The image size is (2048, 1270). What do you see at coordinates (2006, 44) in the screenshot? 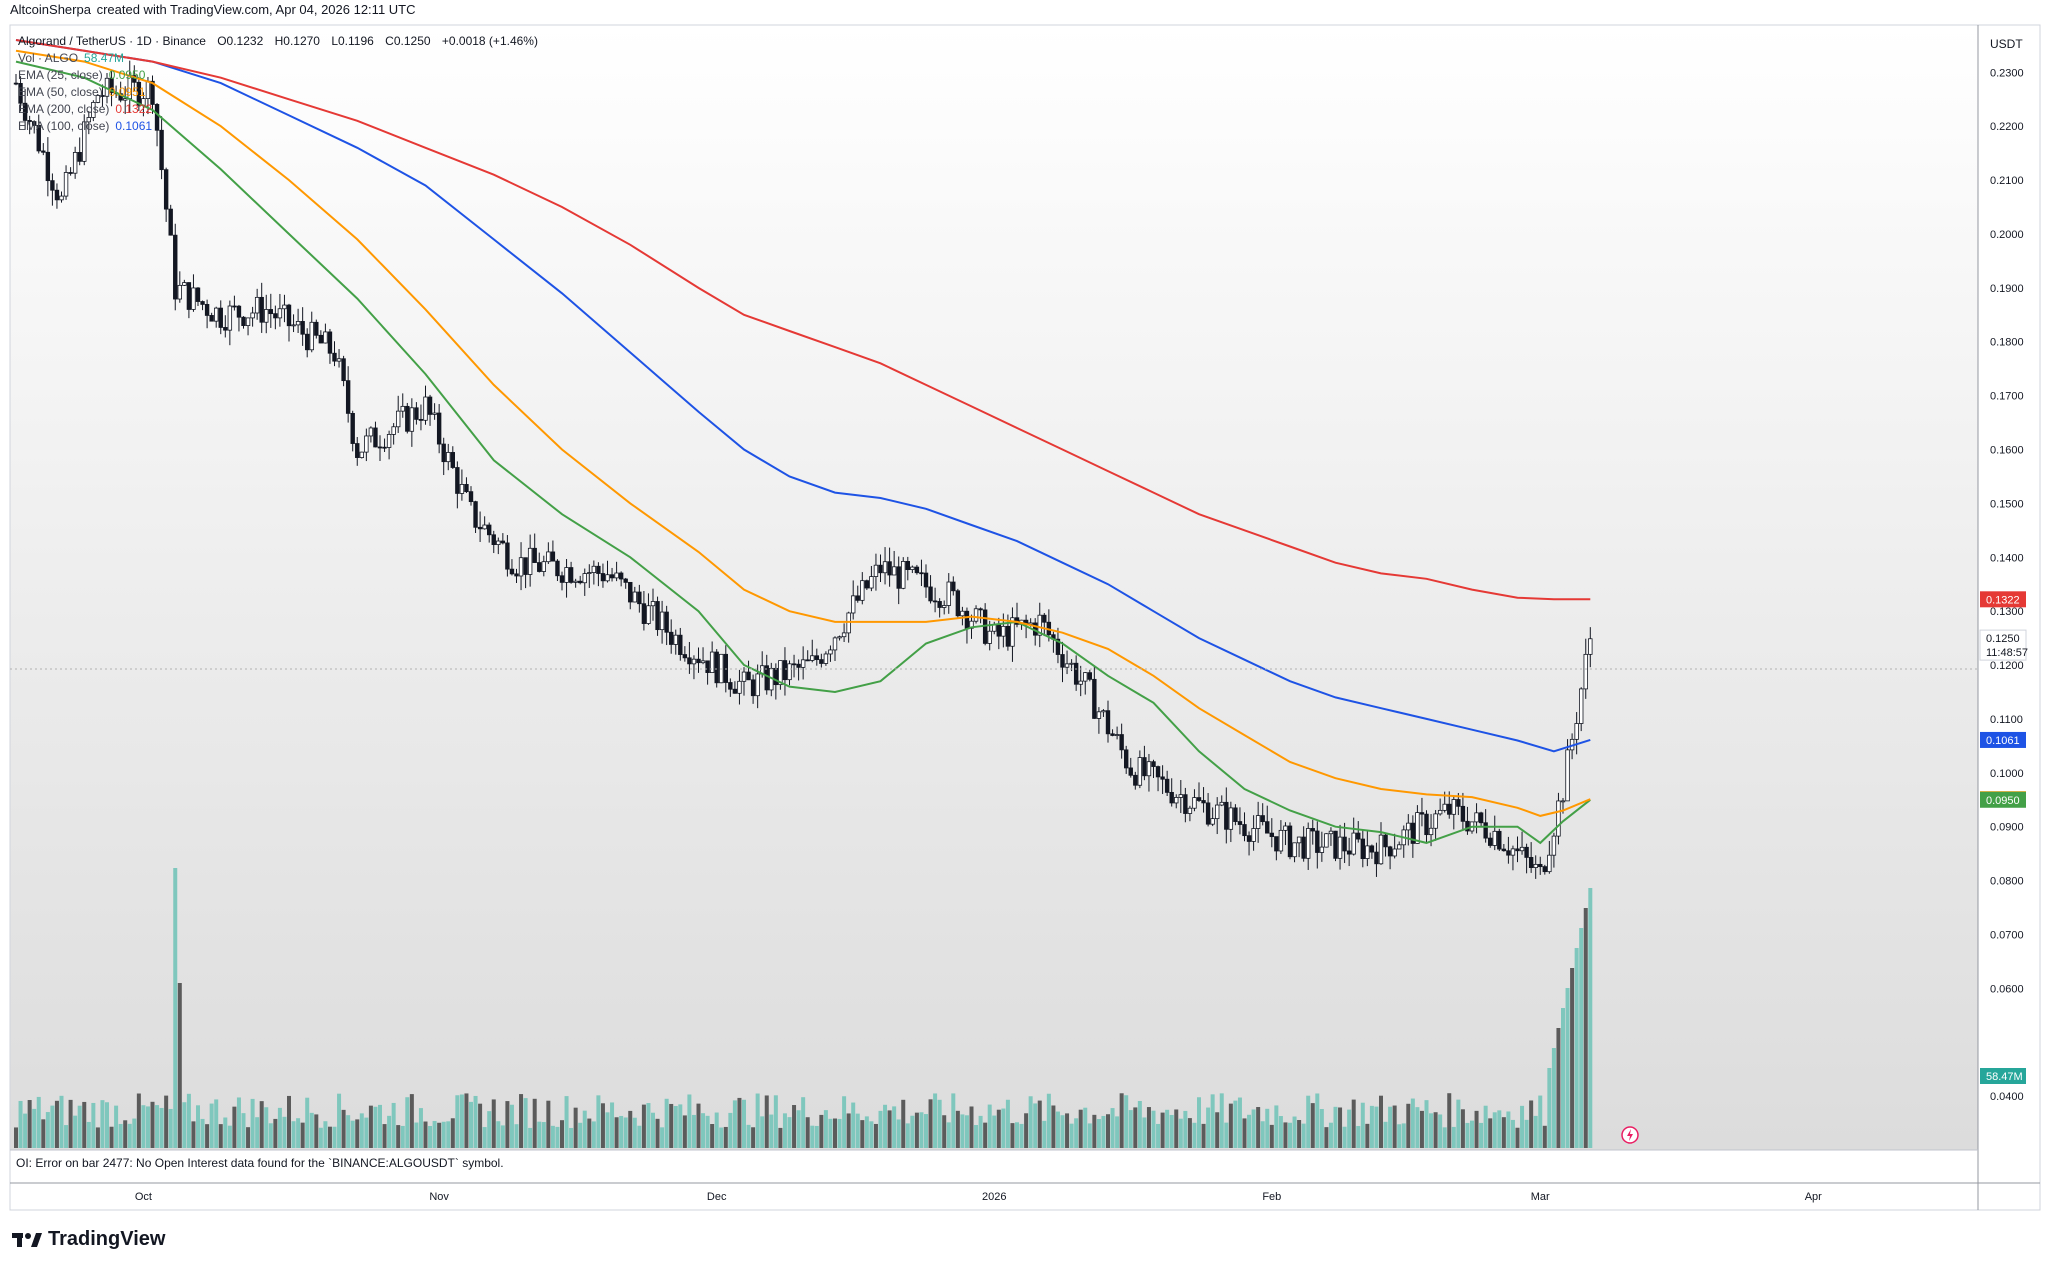
I see `currency-label: USDT` at bounding box center [2006, 44].